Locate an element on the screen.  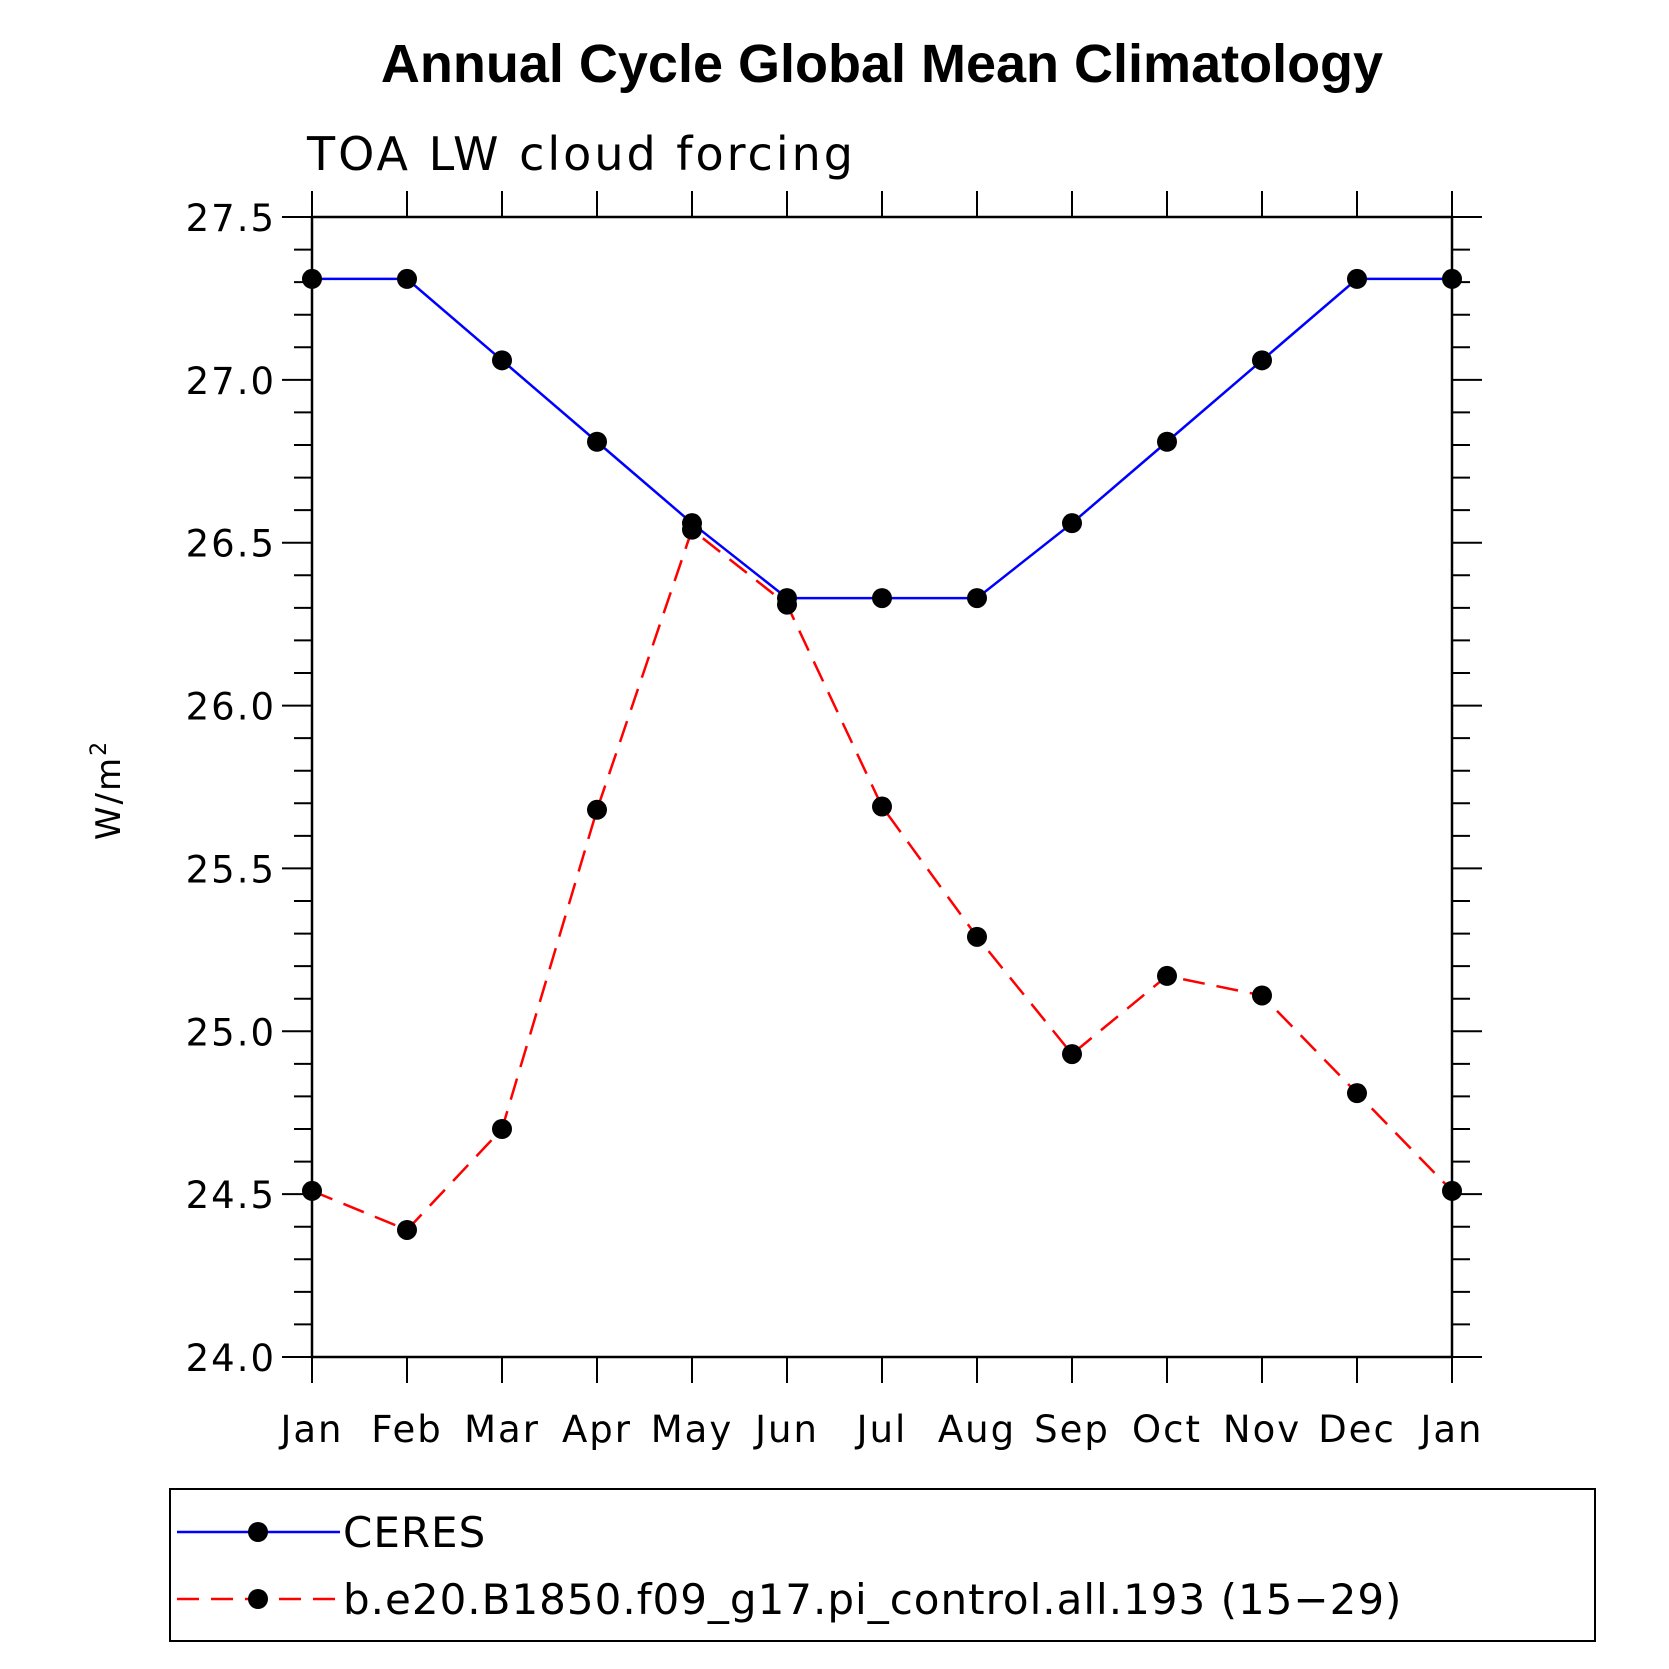
y-axis-label: W/m2 is located at coordinates (108, 790).